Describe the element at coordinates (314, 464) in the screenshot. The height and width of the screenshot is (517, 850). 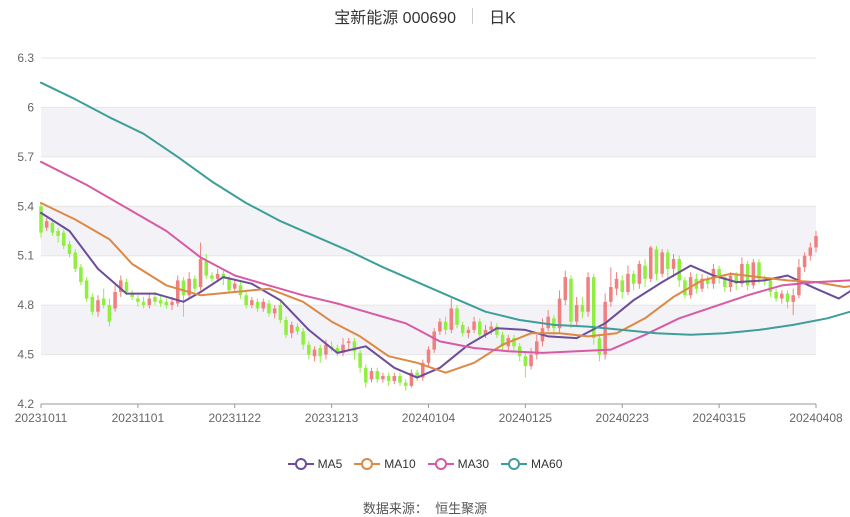
I see `legend-item-ma5: MA5` at that location.